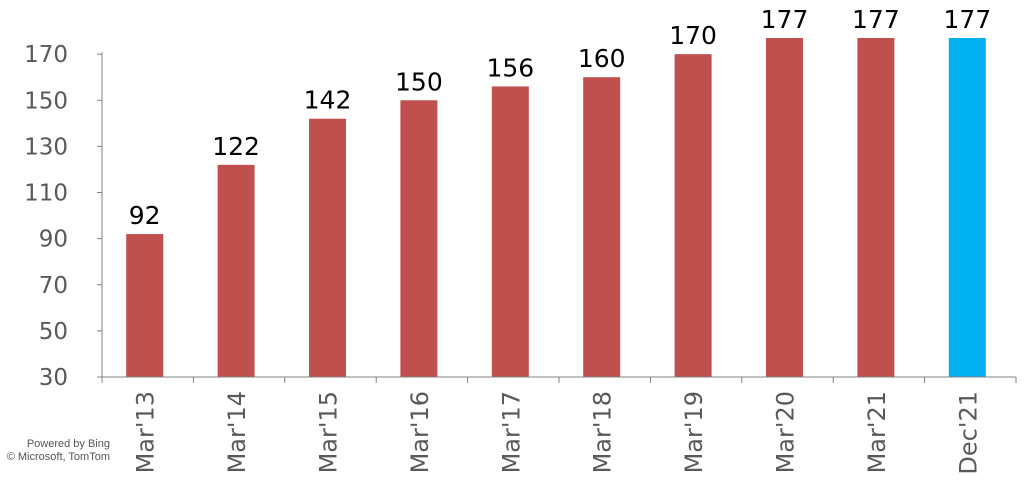 This screenshot has width=1024, height=488. Describe the element at coordinates (46, 55) in the screenshot. I see `y-tick-label: 170` at that location.